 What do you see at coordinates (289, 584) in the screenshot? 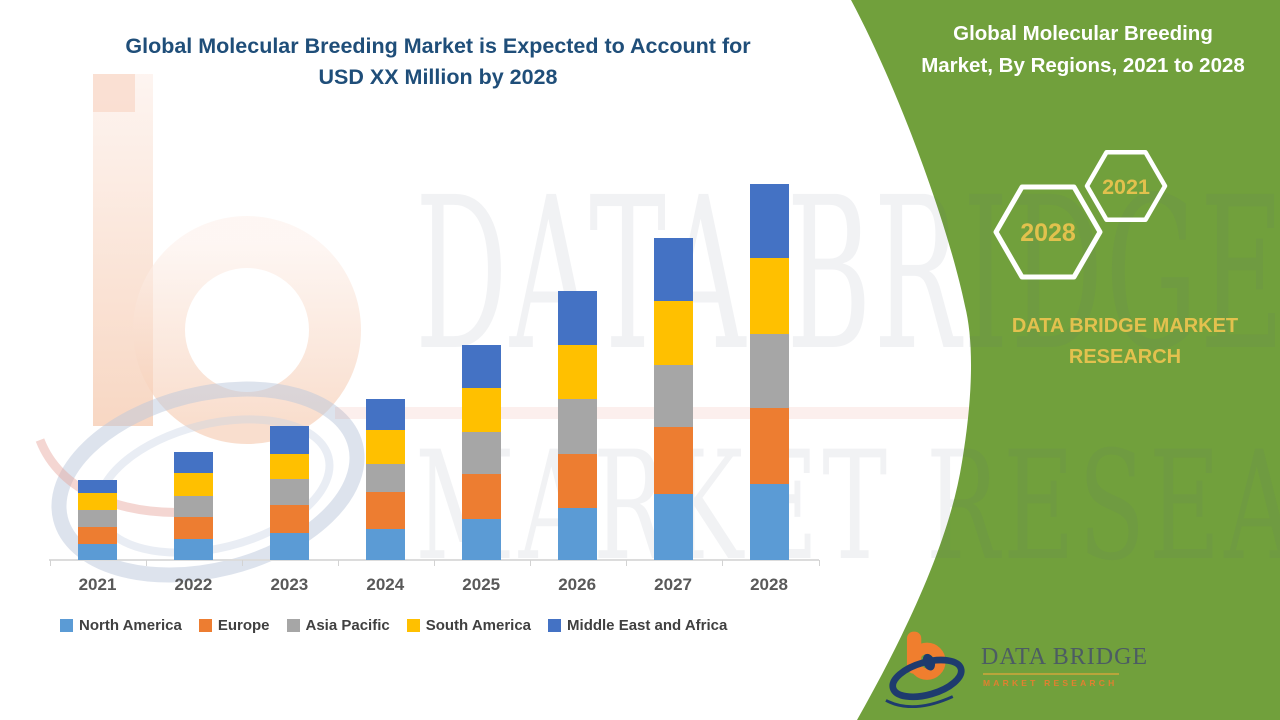
I see `x-axis-label: 2023` at bounding box center [289, 584].